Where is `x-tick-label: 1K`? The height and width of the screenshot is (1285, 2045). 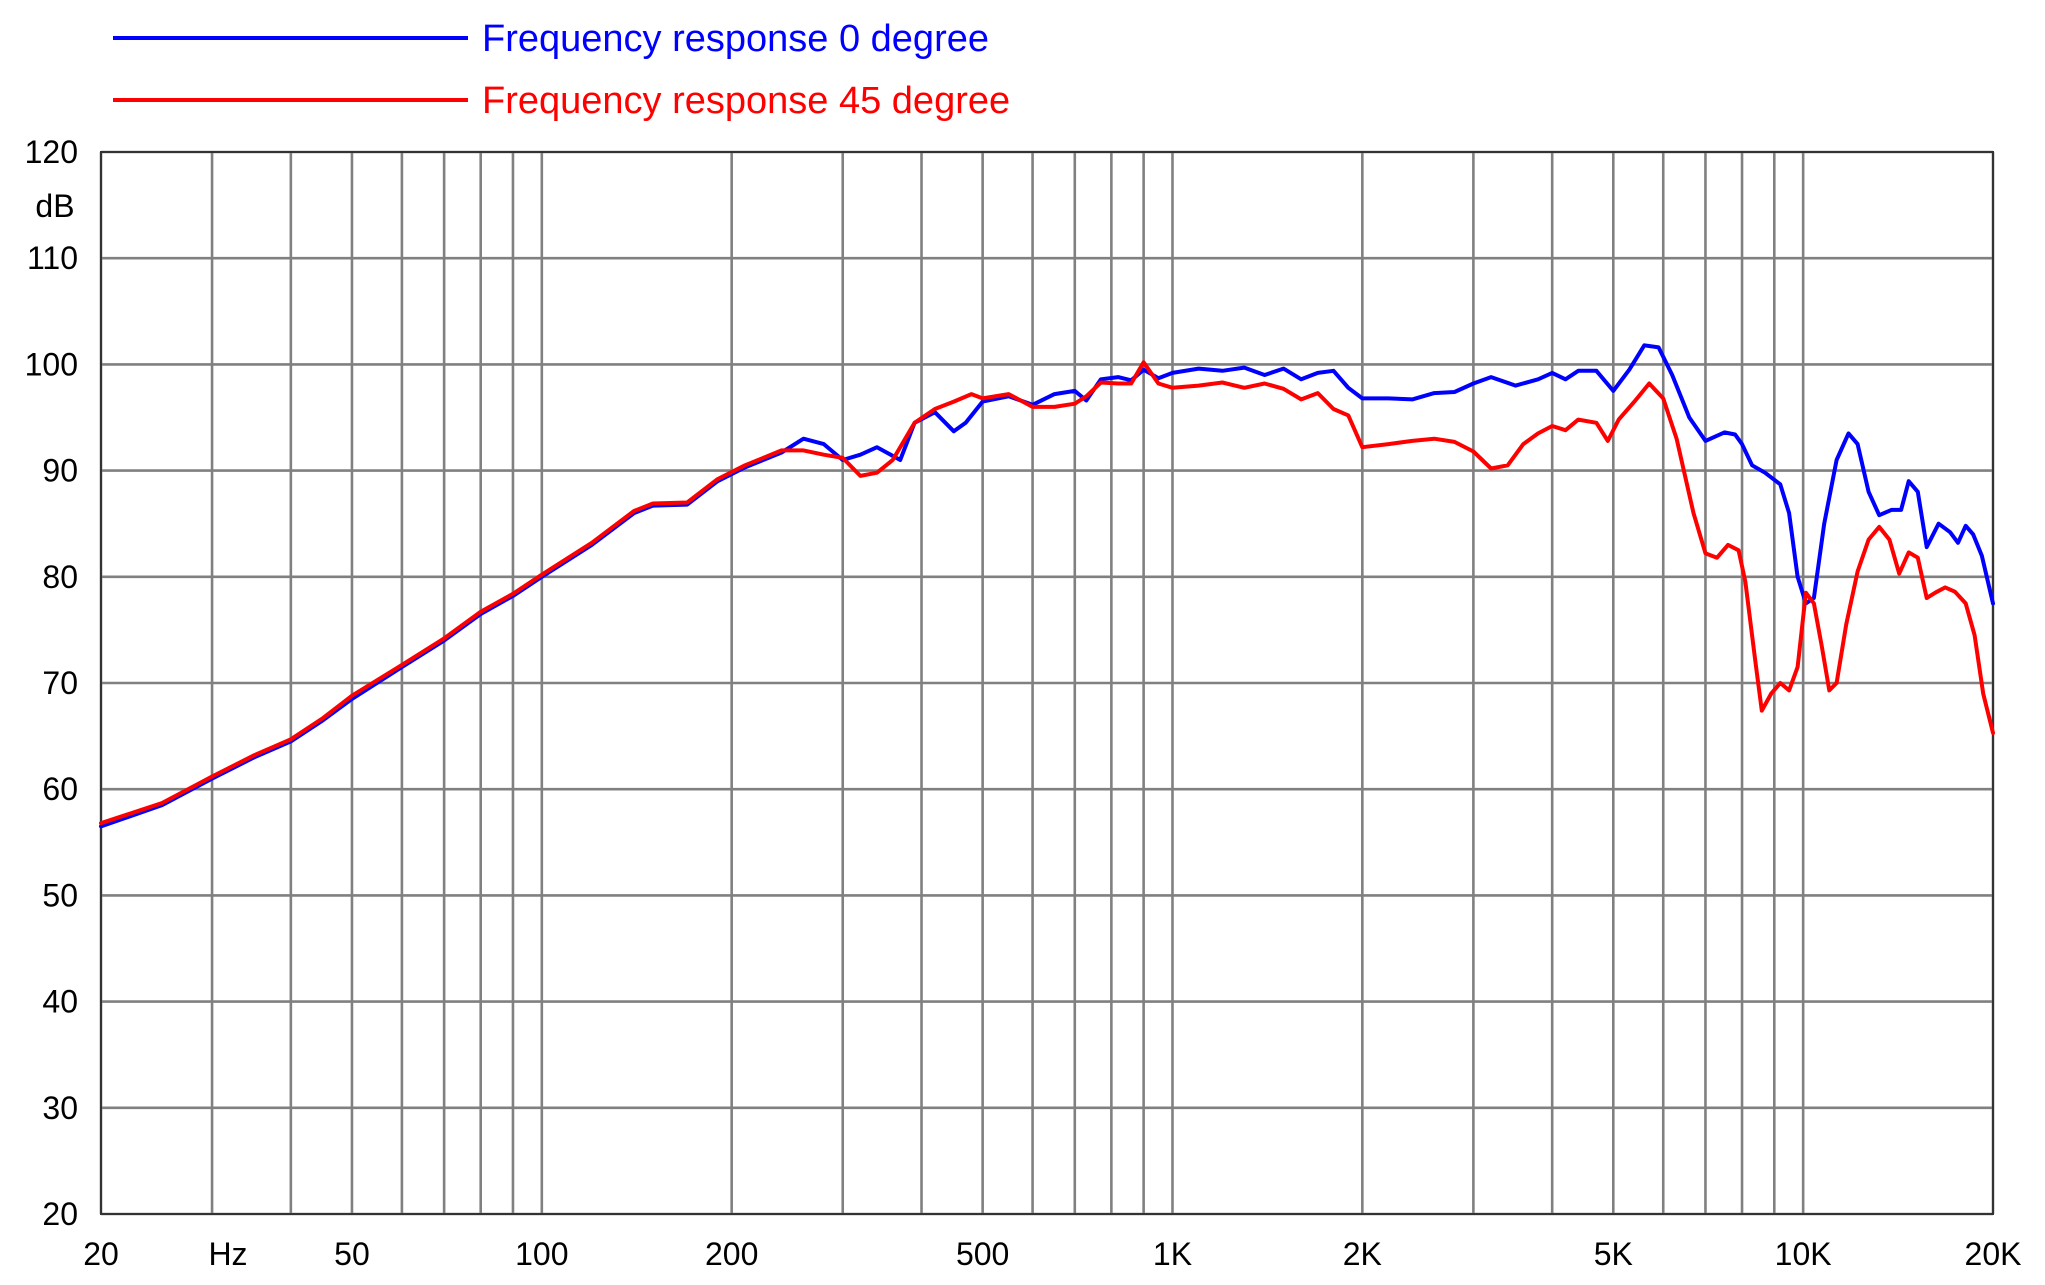 x-tick-label: 1K is located at coordinates (1172, 1254).